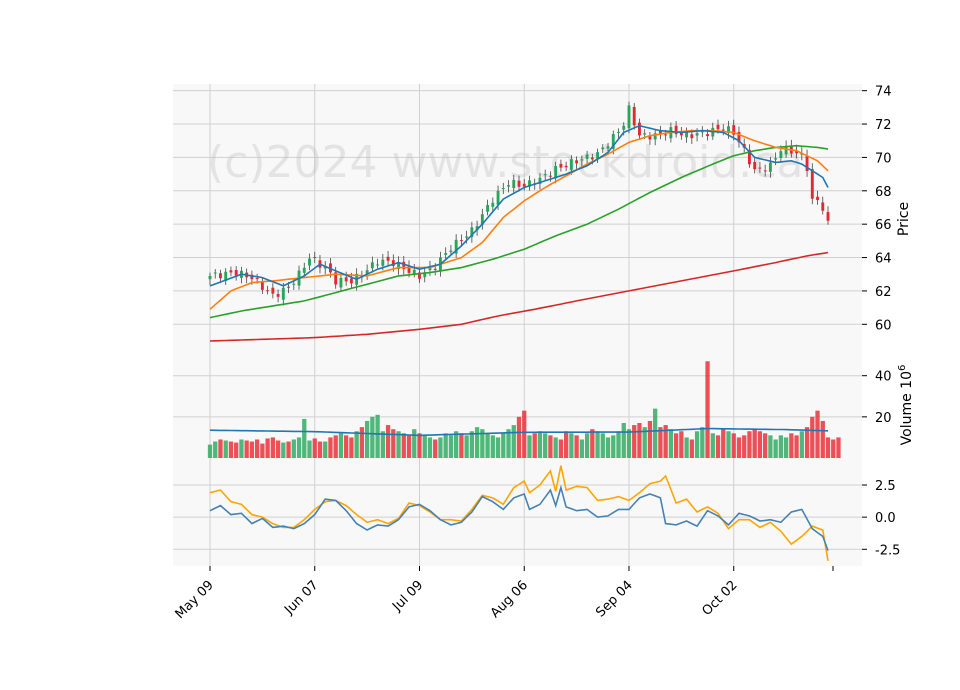  What do you see at coordinates (883, 325) in the screenshot?
I see `price-tick-label: 60` at bounding box center [883, 325].